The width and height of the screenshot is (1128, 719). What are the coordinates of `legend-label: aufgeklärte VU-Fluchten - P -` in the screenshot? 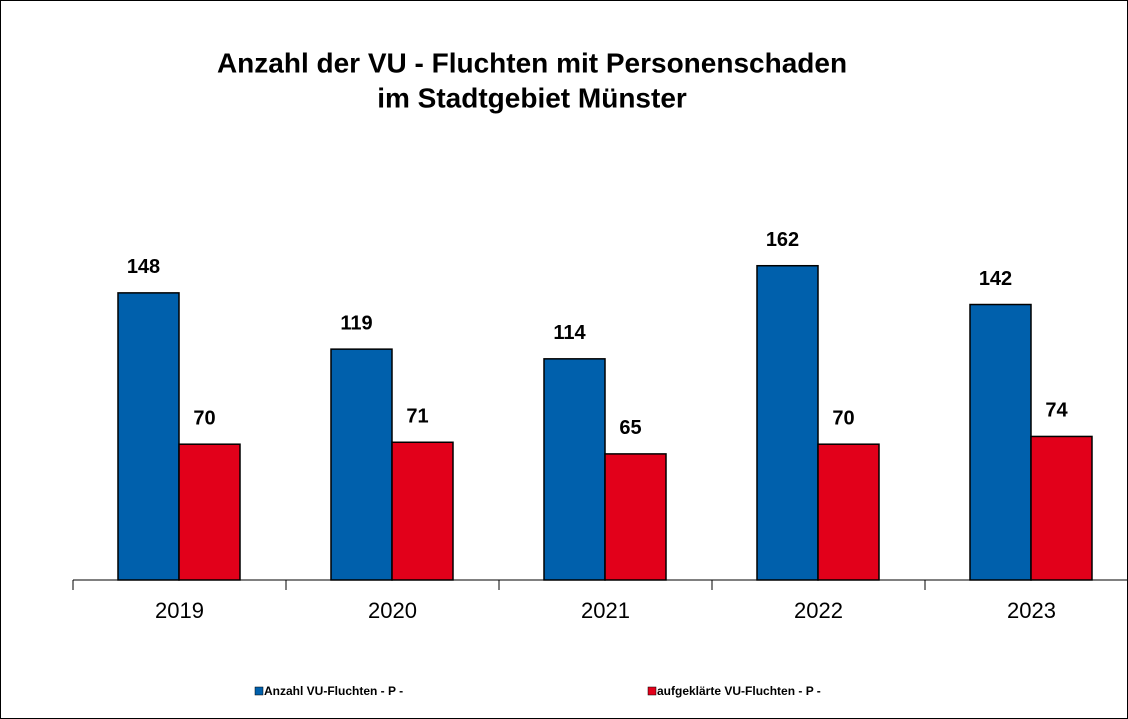 It's located at (739, 691).